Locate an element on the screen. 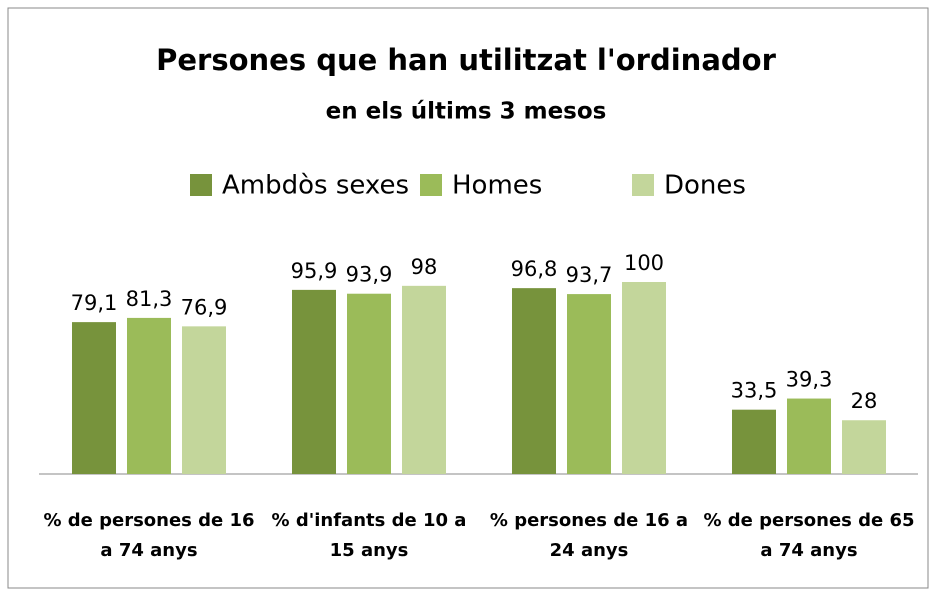 The width and height of the screenshot is (933, 590). x-tick-label: % de persones de 16 a 74 anys is located at coordinates (149, 535).